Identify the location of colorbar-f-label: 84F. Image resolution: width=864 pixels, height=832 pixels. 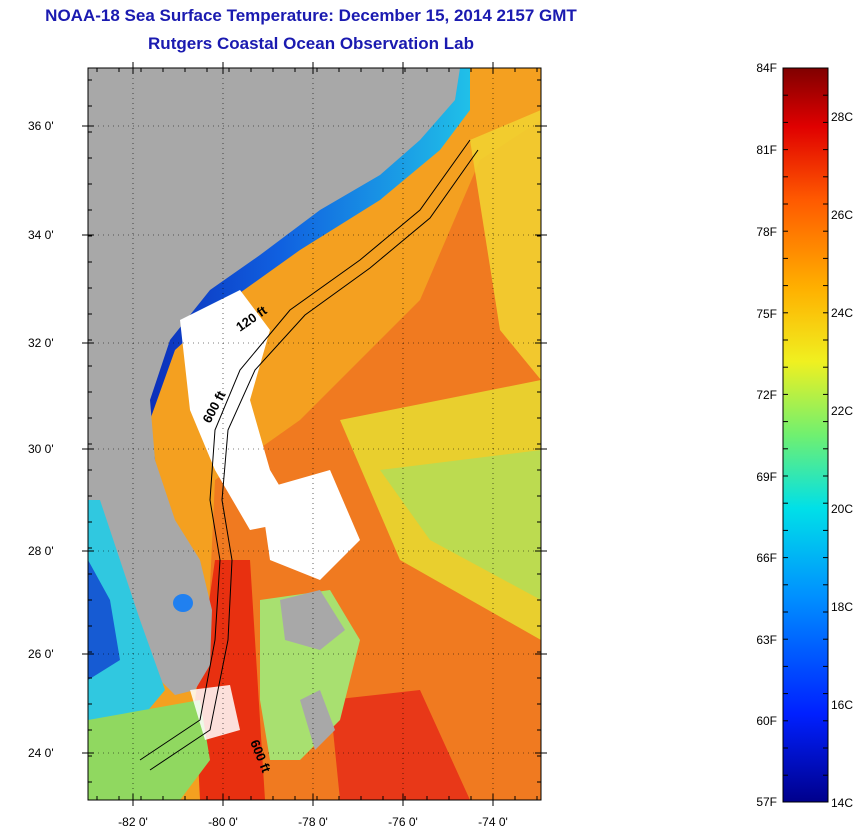
(766, 68).